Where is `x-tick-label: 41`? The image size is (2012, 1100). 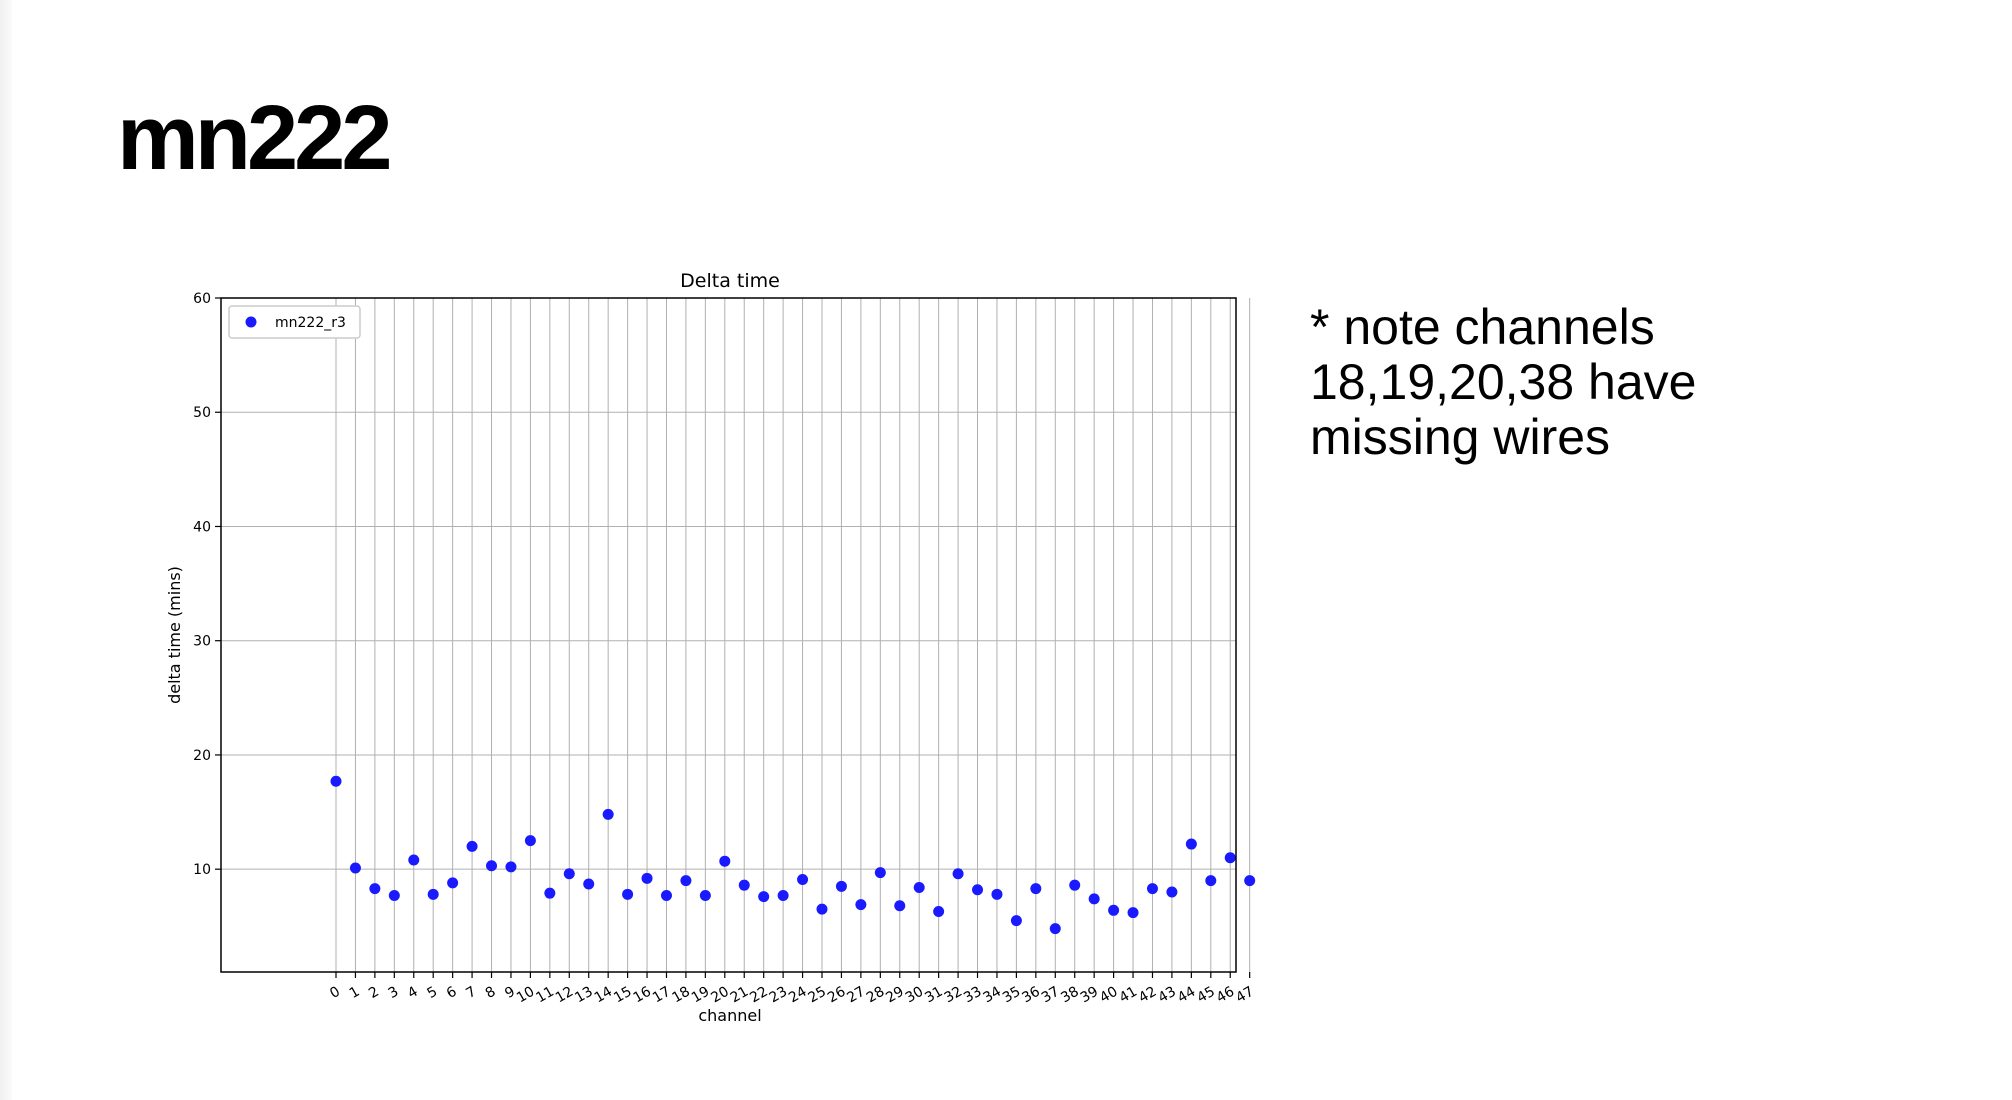
x-tick-label: 41 is located at coordinates (1128, 995).